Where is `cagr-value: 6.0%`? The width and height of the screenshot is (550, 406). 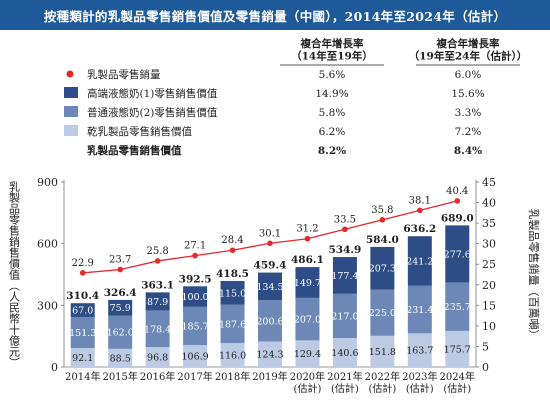
cagr-value: 6.0% is located at coordinates (468, 75).